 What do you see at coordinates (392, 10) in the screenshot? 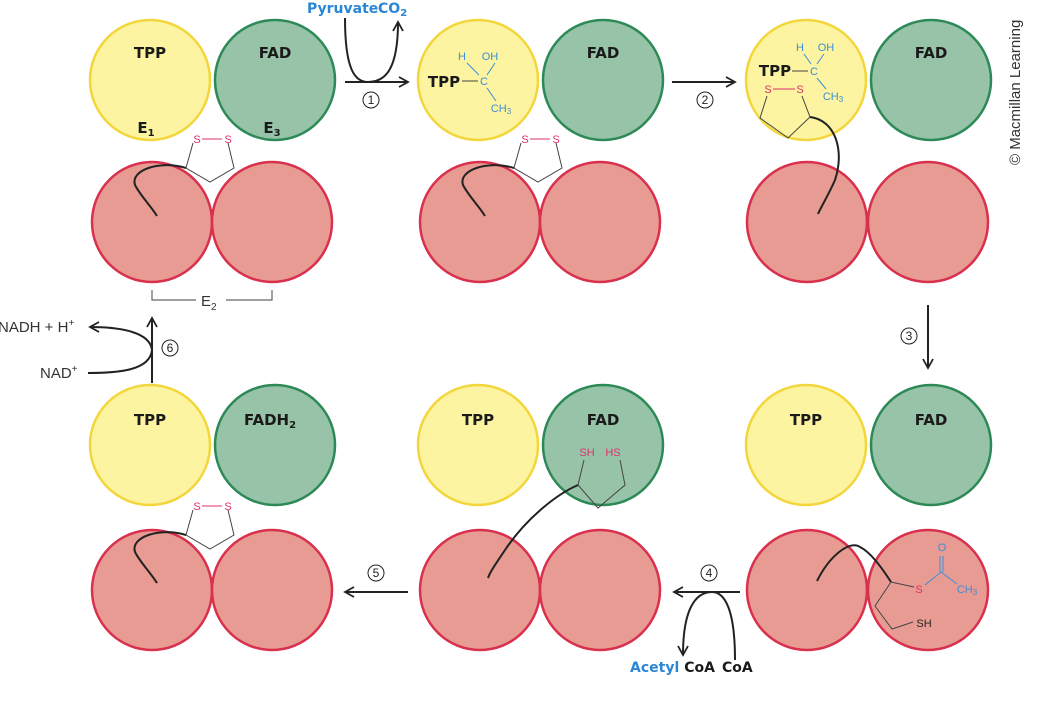
I see `co2-label: CO2` at bounding box center [392, 10].